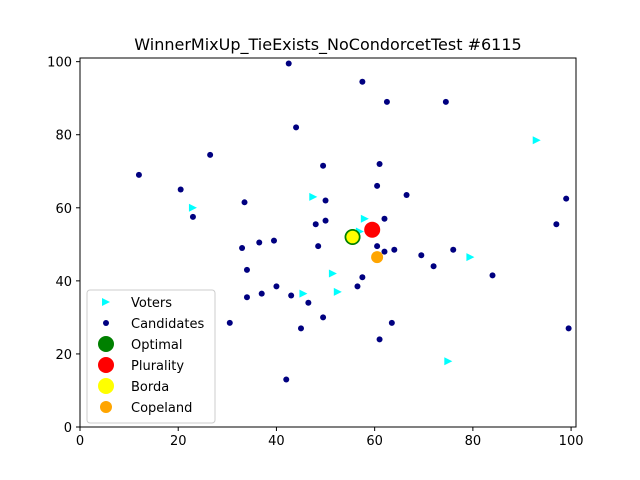  I want to click on x-tick-label: 100, so click(571, 441).